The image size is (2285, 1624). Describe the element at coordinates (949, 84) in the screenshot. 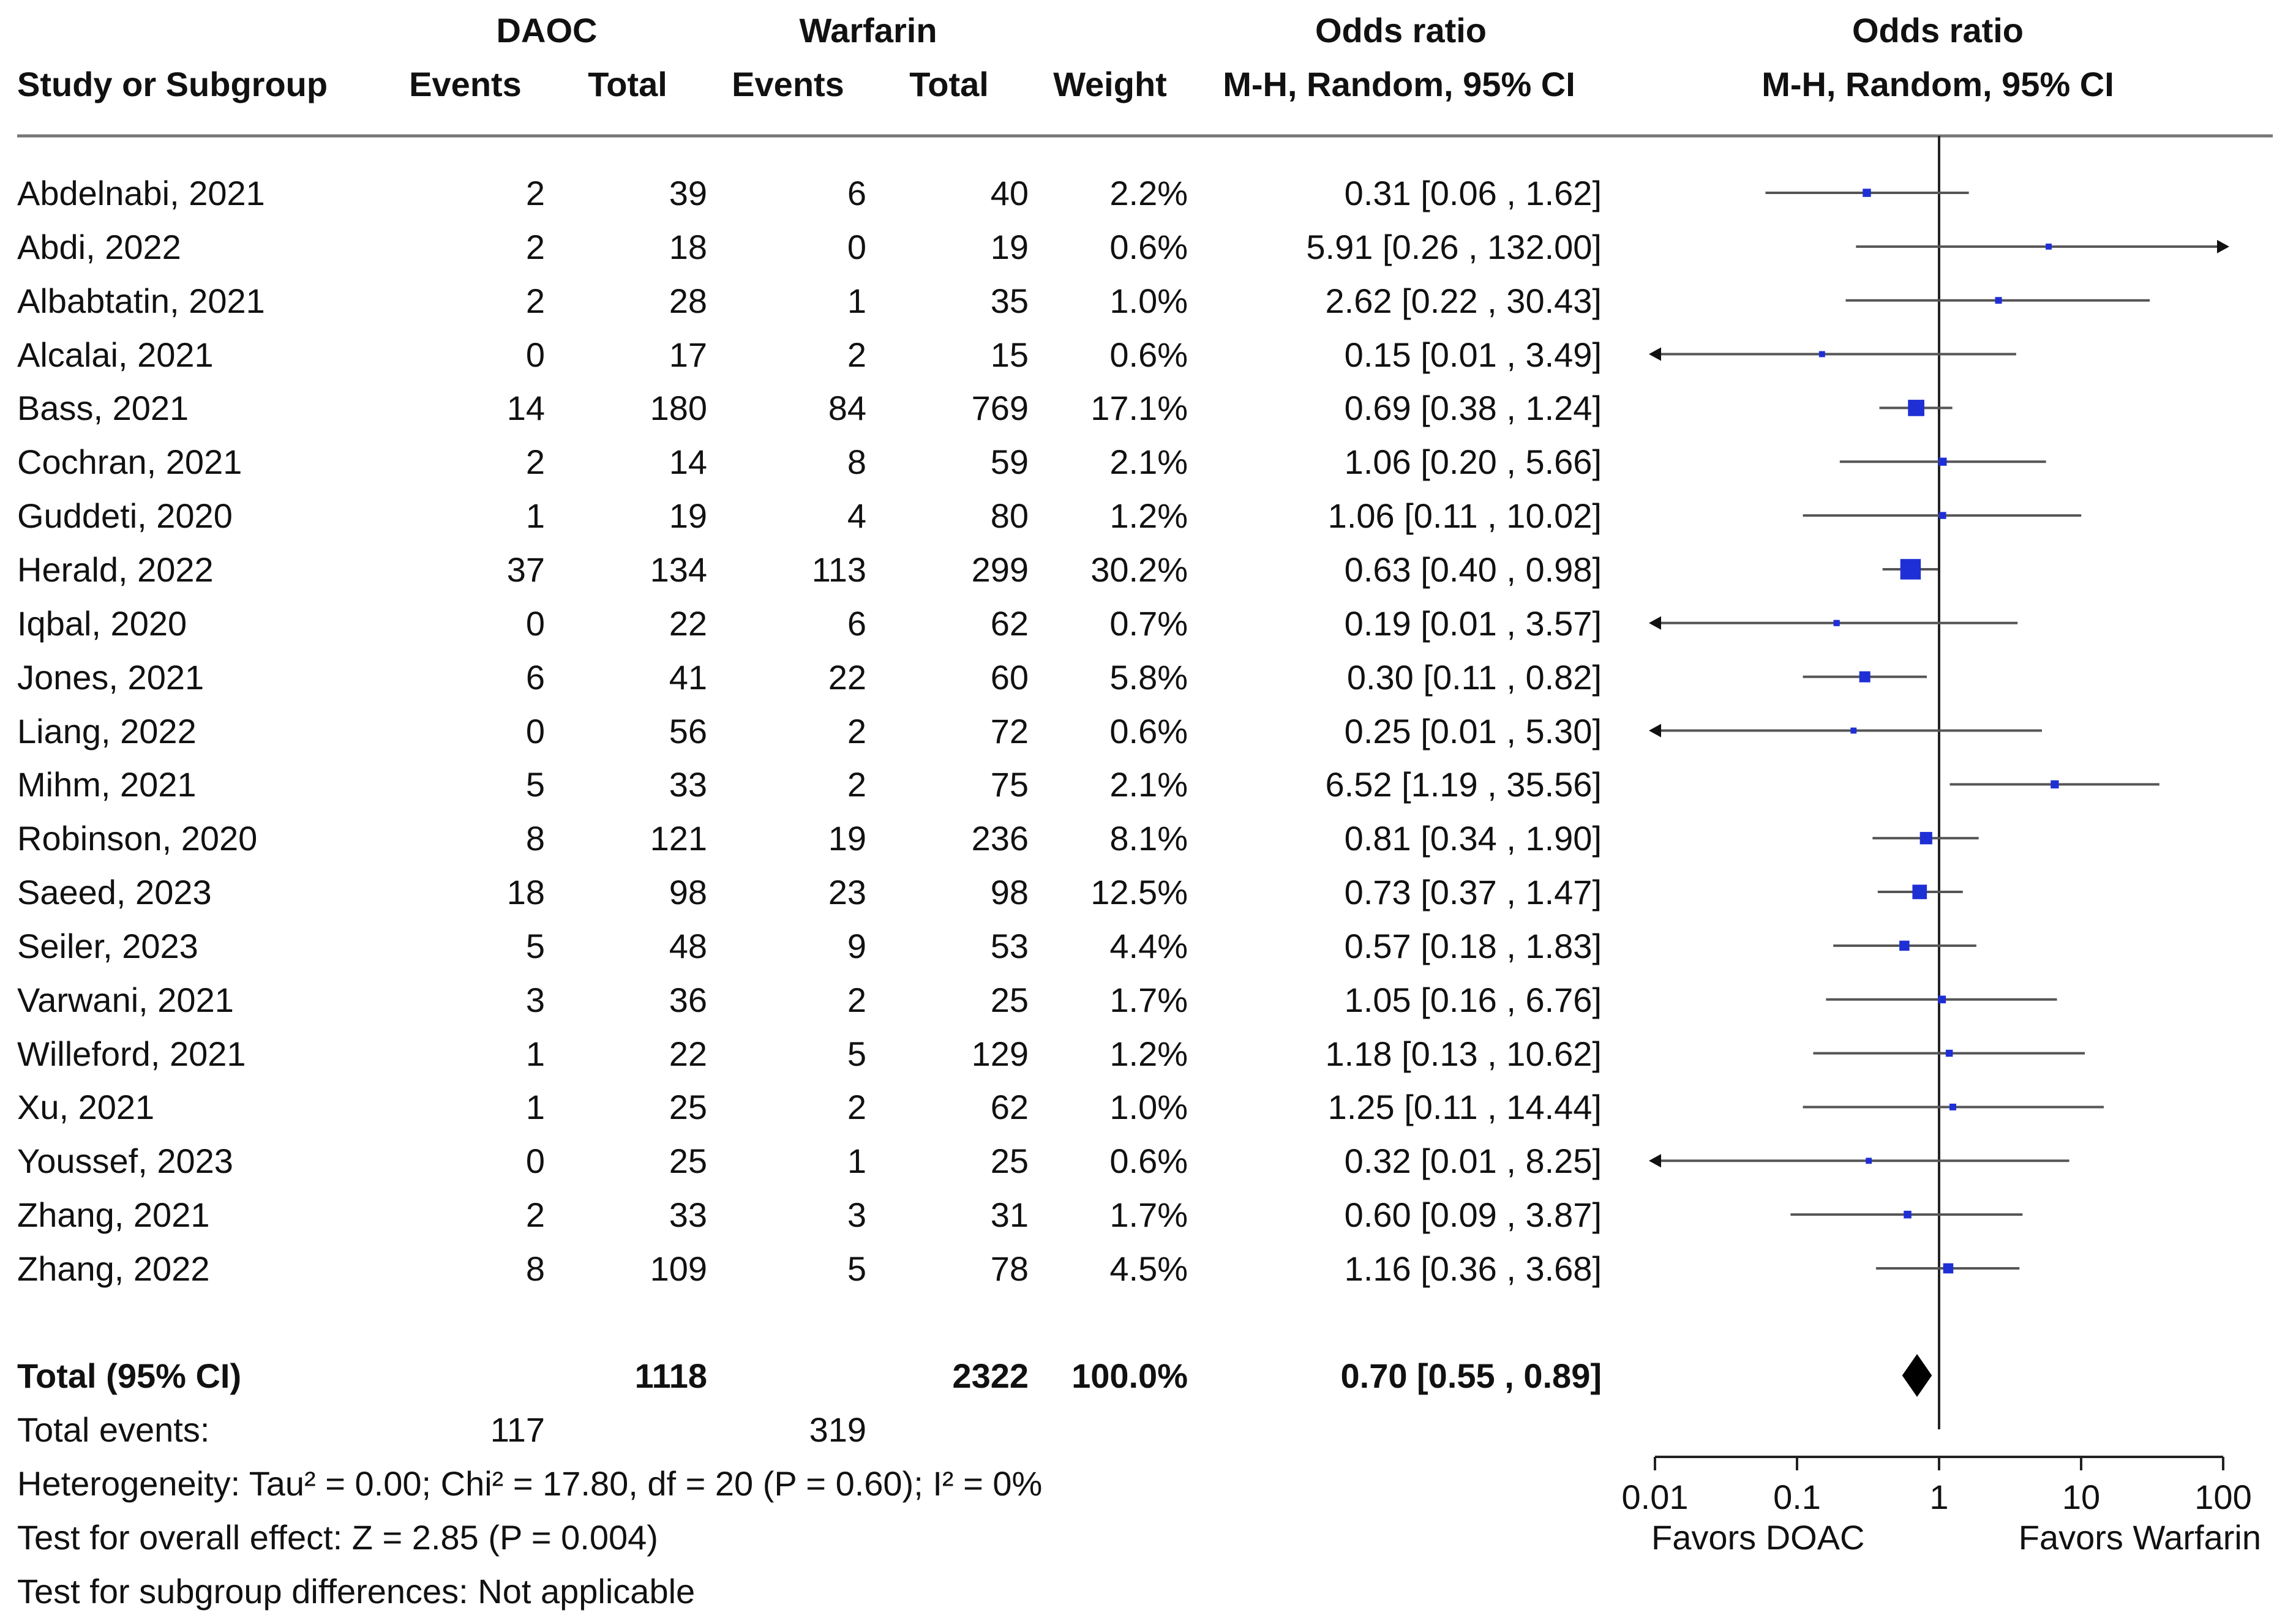

I see `header-total-warfarin: Total` at that location.